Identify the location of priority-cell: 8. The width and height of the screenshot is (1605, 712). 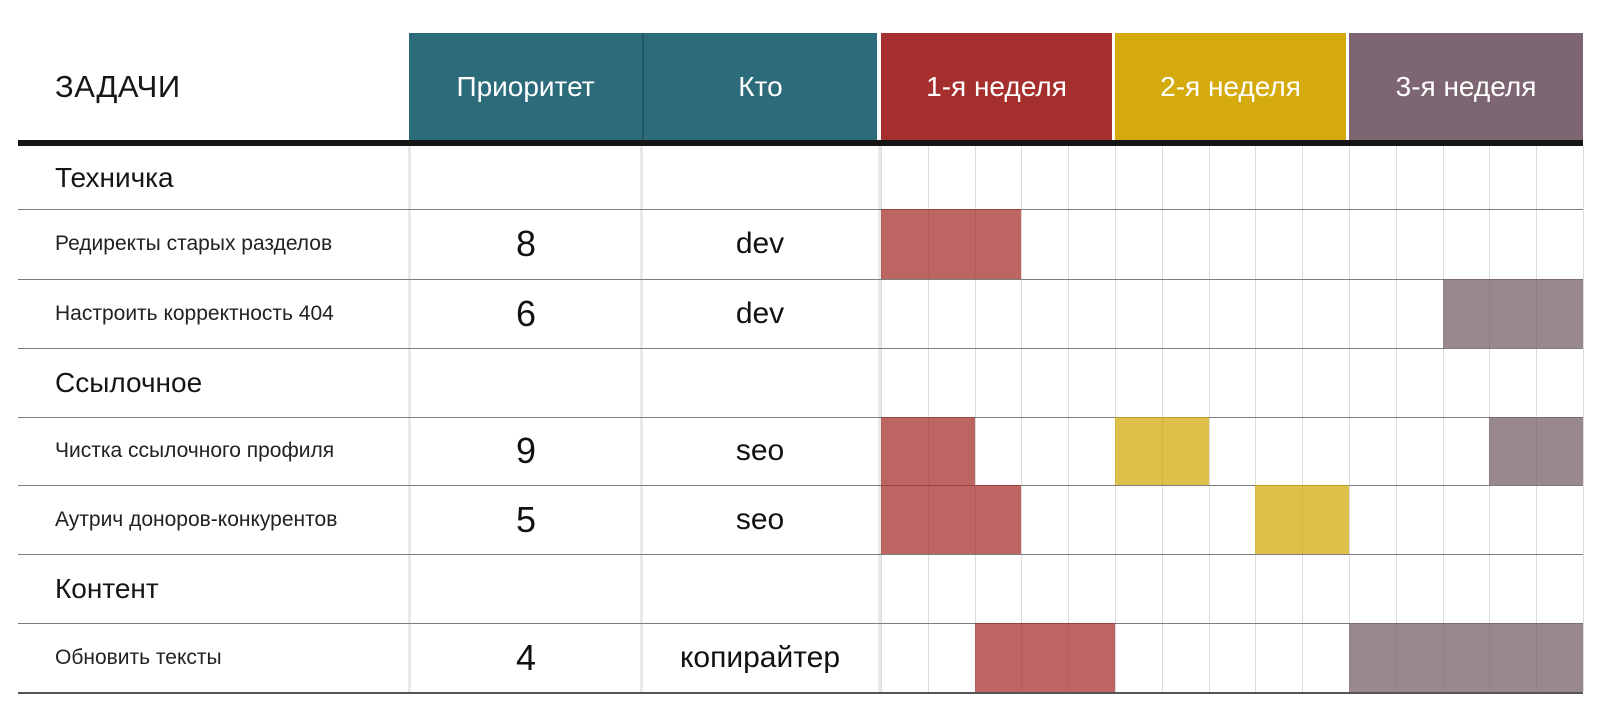
(526, 243).